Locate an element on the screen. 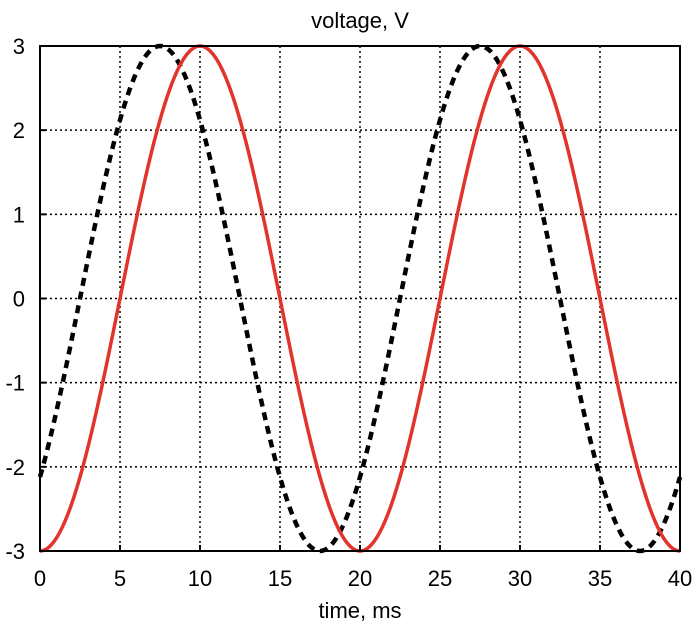 The image size is (700, 634). x-tick-labels: 0 5 10 15 20 25 30 35 40 is located at coordinates (363, 568).